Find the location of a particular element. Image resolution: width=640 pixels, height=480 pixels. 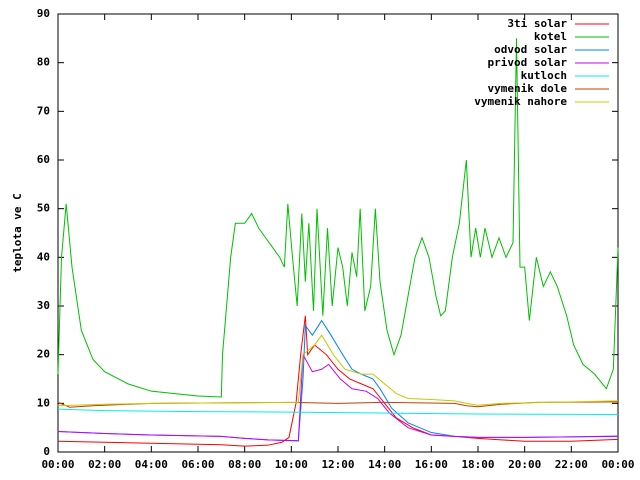

y-tick-label: 40 is located at coordinates (43, 256).